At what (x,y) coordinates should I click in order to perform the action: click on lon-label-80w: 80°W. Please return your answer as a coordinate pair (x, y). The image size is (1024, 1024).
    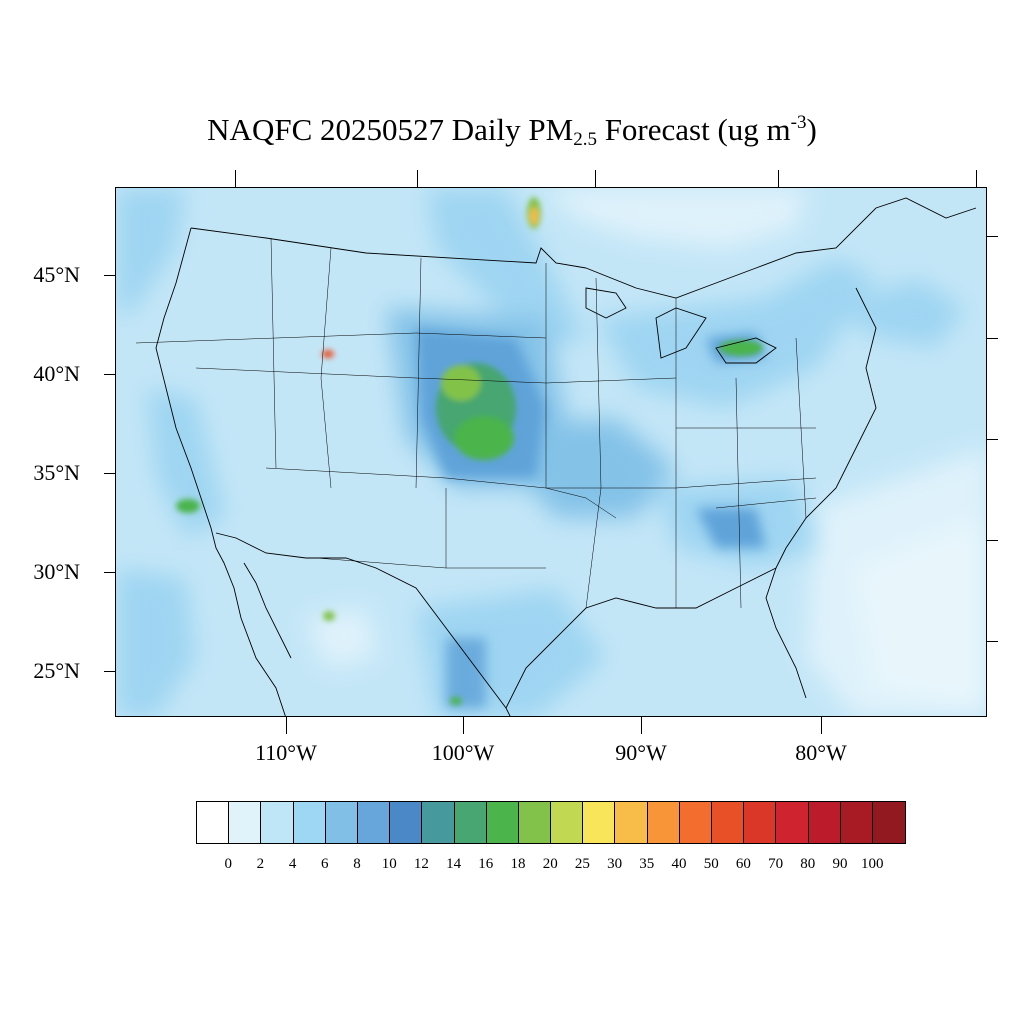
    Looking at the image, I should click on (821, 752).